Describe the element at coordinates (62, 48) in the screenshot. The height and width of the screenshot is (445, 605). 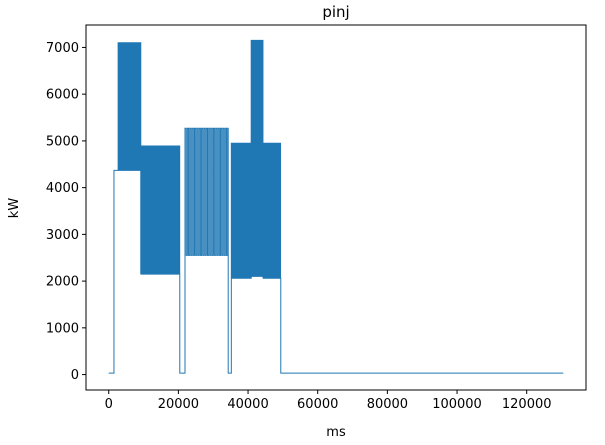
I see `y-tick-label: 7000` at that location.